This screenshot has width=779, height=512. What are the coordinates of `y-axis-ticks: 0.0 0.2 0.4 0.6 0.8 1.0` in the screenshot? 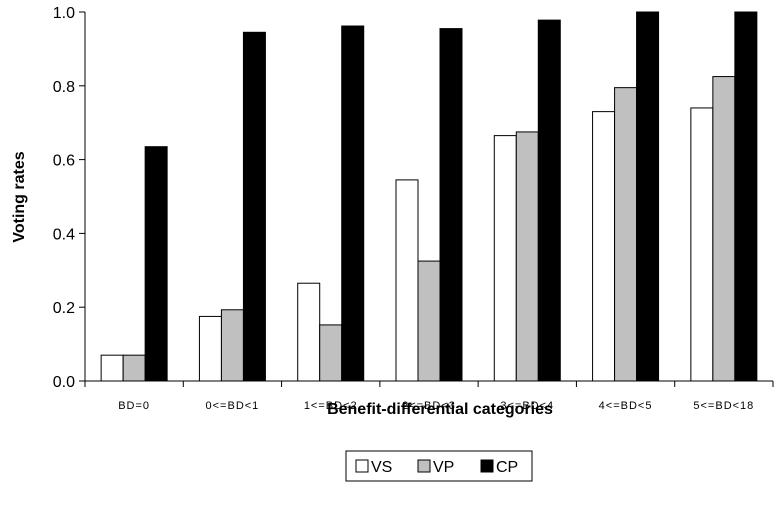 It's located at (69, 198).